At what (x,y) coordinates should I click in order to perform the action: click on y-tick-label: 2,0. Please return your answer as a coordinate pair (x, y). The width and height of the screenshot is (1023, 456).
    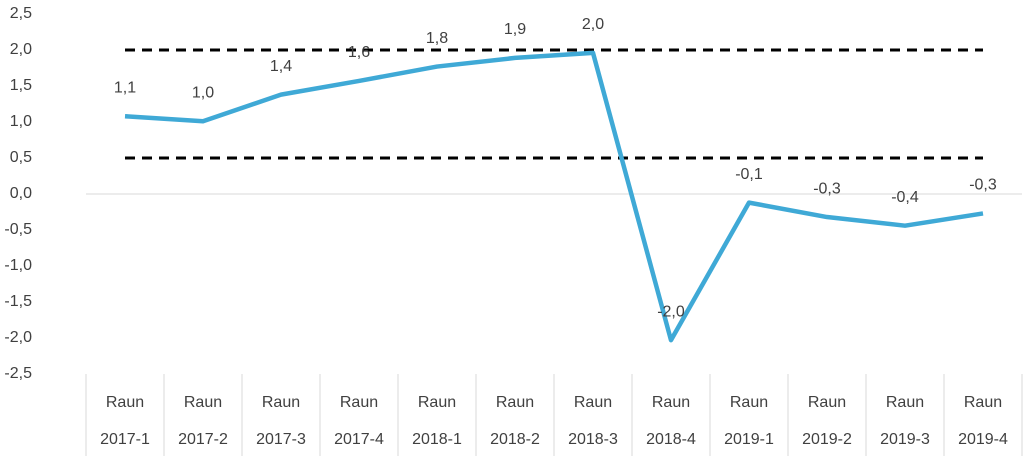
    Looking at the image, I should click on (21, 49).